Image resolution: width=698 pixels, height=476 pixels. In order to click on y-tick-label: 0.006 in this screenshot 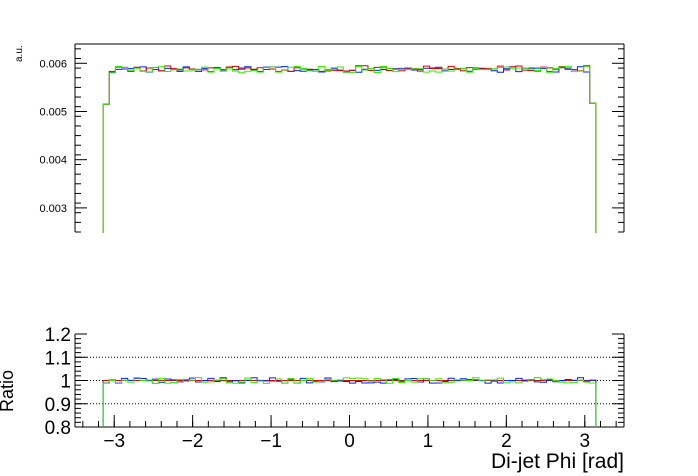, I will do `click(53, 64)`.